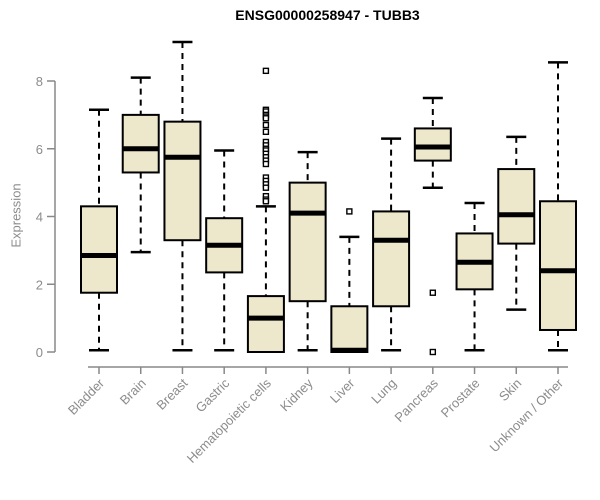 This screenshot has height=500, width=600. Describe the element at coordinates (474, 276) in the screenshot. I see `boxplot-prostate` at that location.